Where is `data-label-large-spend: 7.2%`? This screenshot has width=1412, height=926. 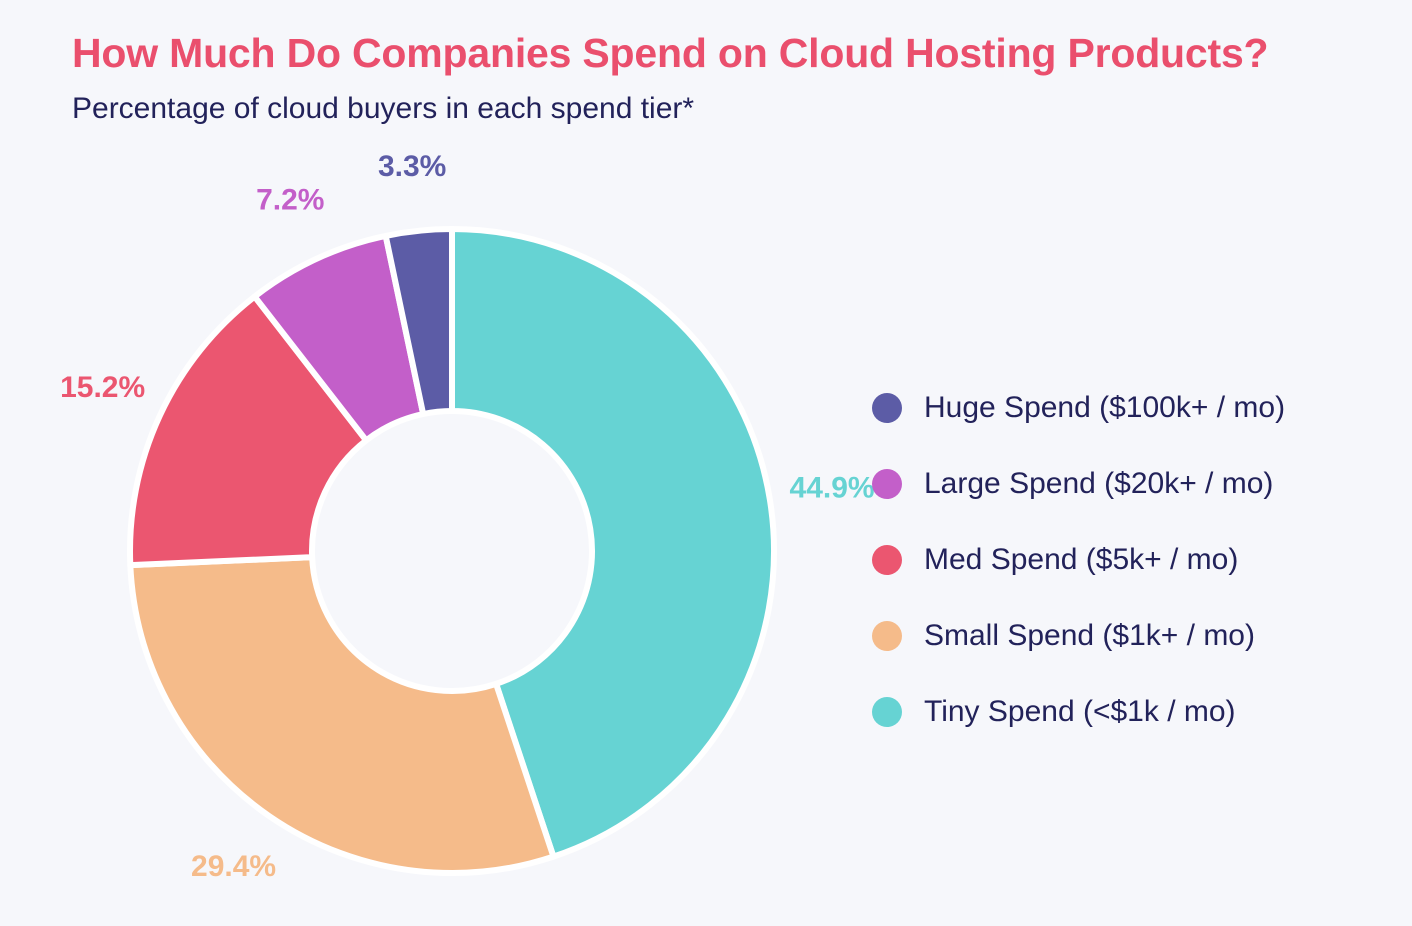
data-label-large-spend: 7.2% is located at coordinates (290, 200).